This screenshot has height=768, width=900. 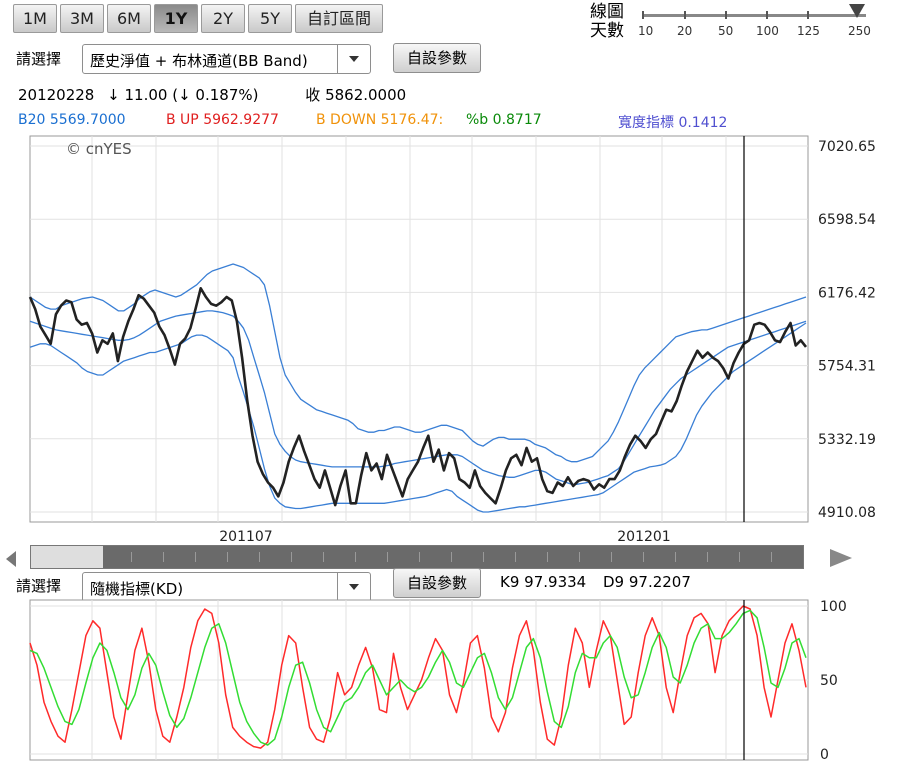 What do you see at coordinates (726, 31) in the screenshot?
I see `slider-value-50: 50` at bounding box center [726, 31].